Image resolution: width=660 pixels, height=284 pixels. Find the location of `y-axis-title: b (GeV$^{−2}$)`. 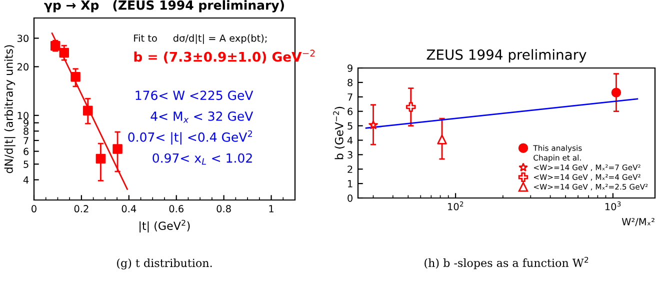

y-axis-title: b (GeV$^{−2}$) is located at coordinates (339, 133).